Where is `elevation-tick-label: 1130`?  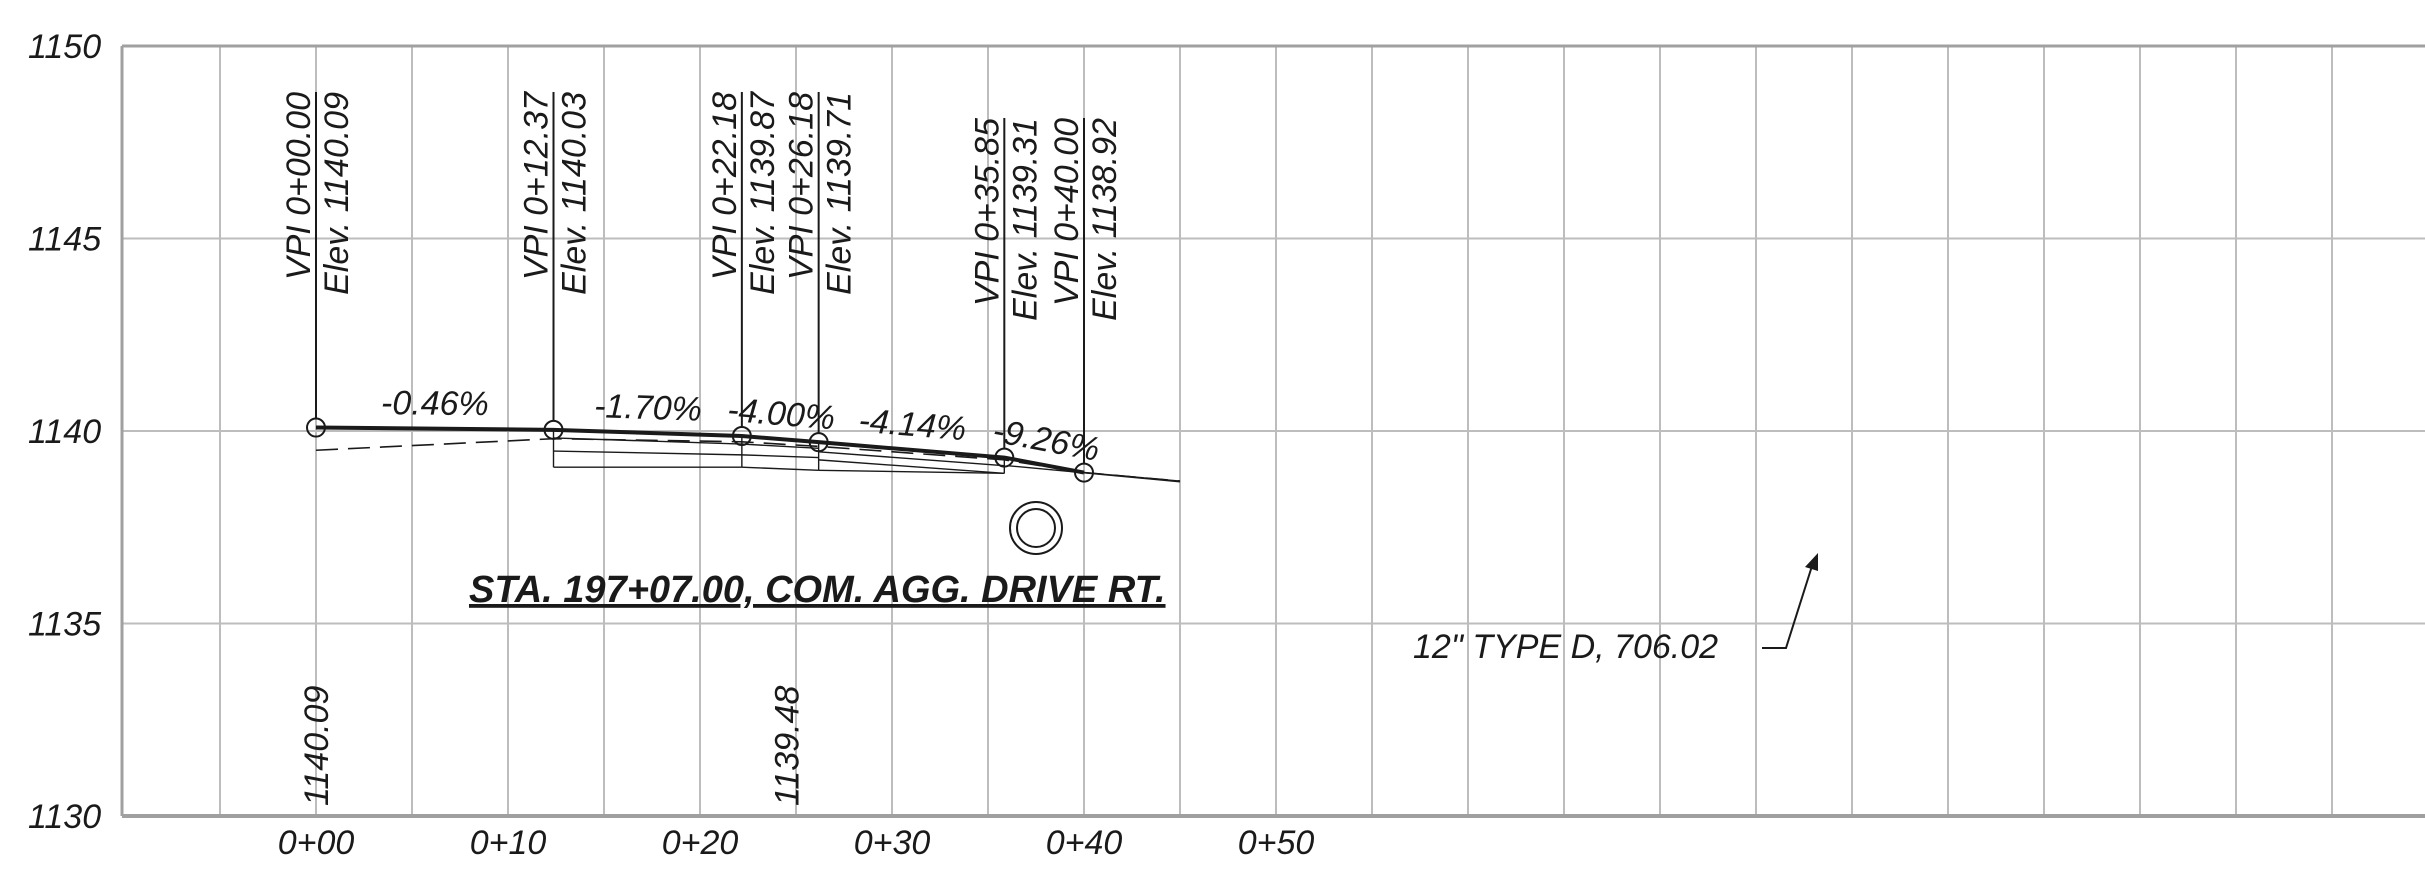
elevation-tick-label: 1130 is located at coordinates (64, 817).